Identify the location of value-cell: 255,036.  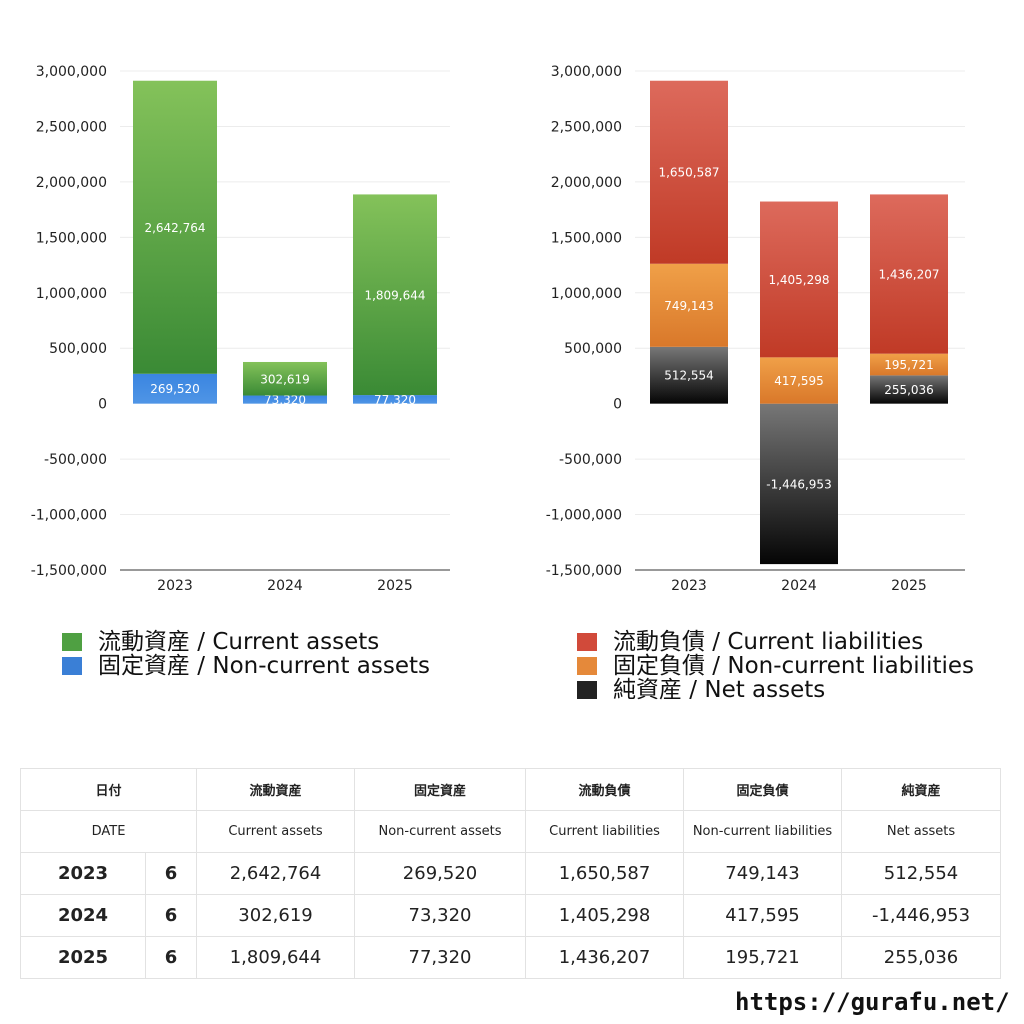
(921, 957).